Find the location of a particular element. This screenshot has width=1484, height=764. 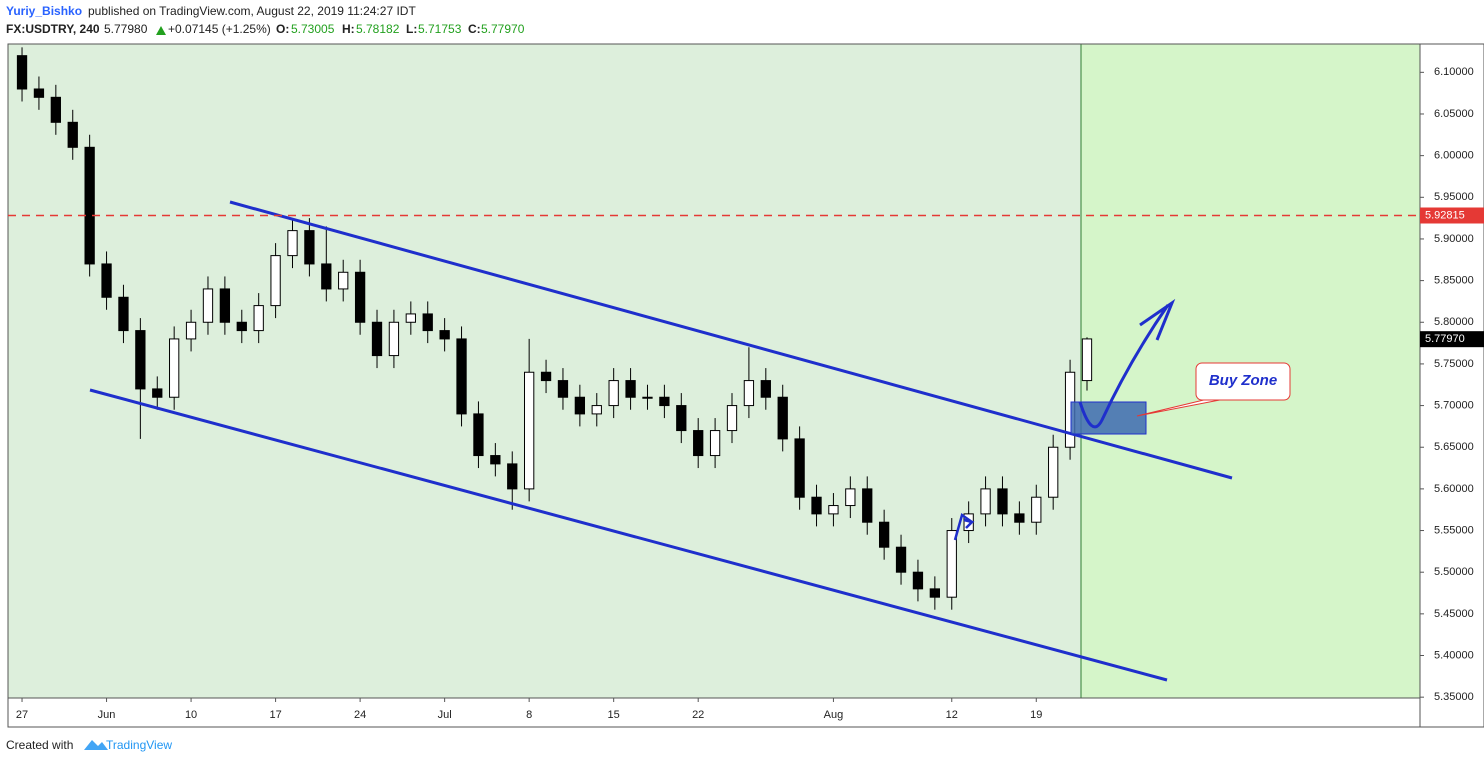

x-tick-label: Jul is located at coordinates (445, 715).